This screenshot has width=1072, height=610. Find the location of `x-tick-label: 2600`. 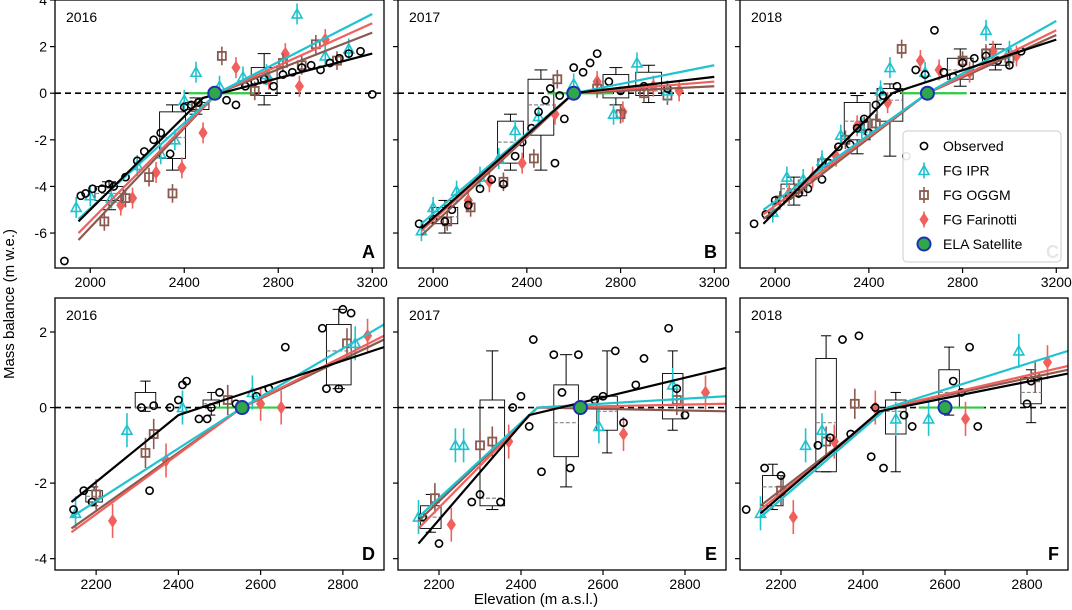

x-tick-label: 2600 is located at coordinates (260, 584).